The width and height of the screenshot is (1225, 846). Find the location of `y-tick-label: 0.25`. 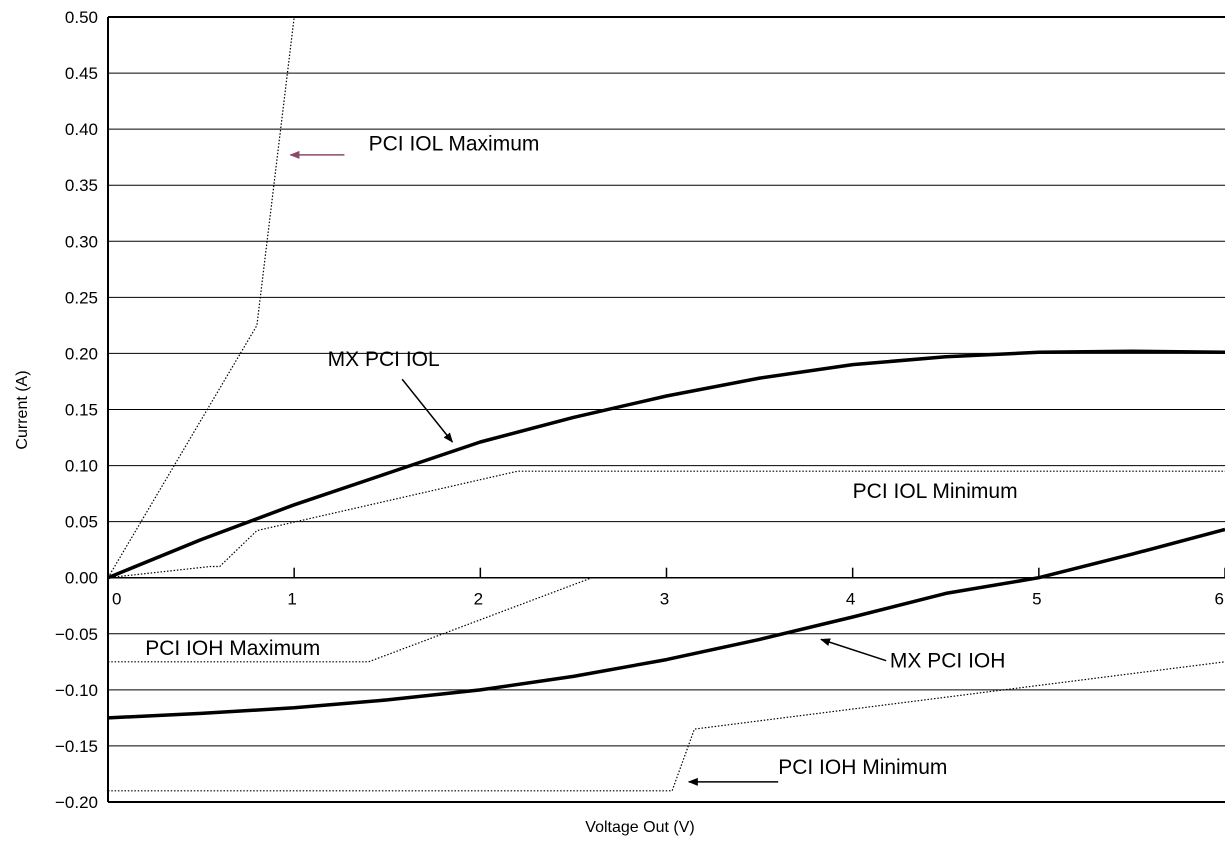

y-tick-label: 0.25 is located at coordinates (81, 297).